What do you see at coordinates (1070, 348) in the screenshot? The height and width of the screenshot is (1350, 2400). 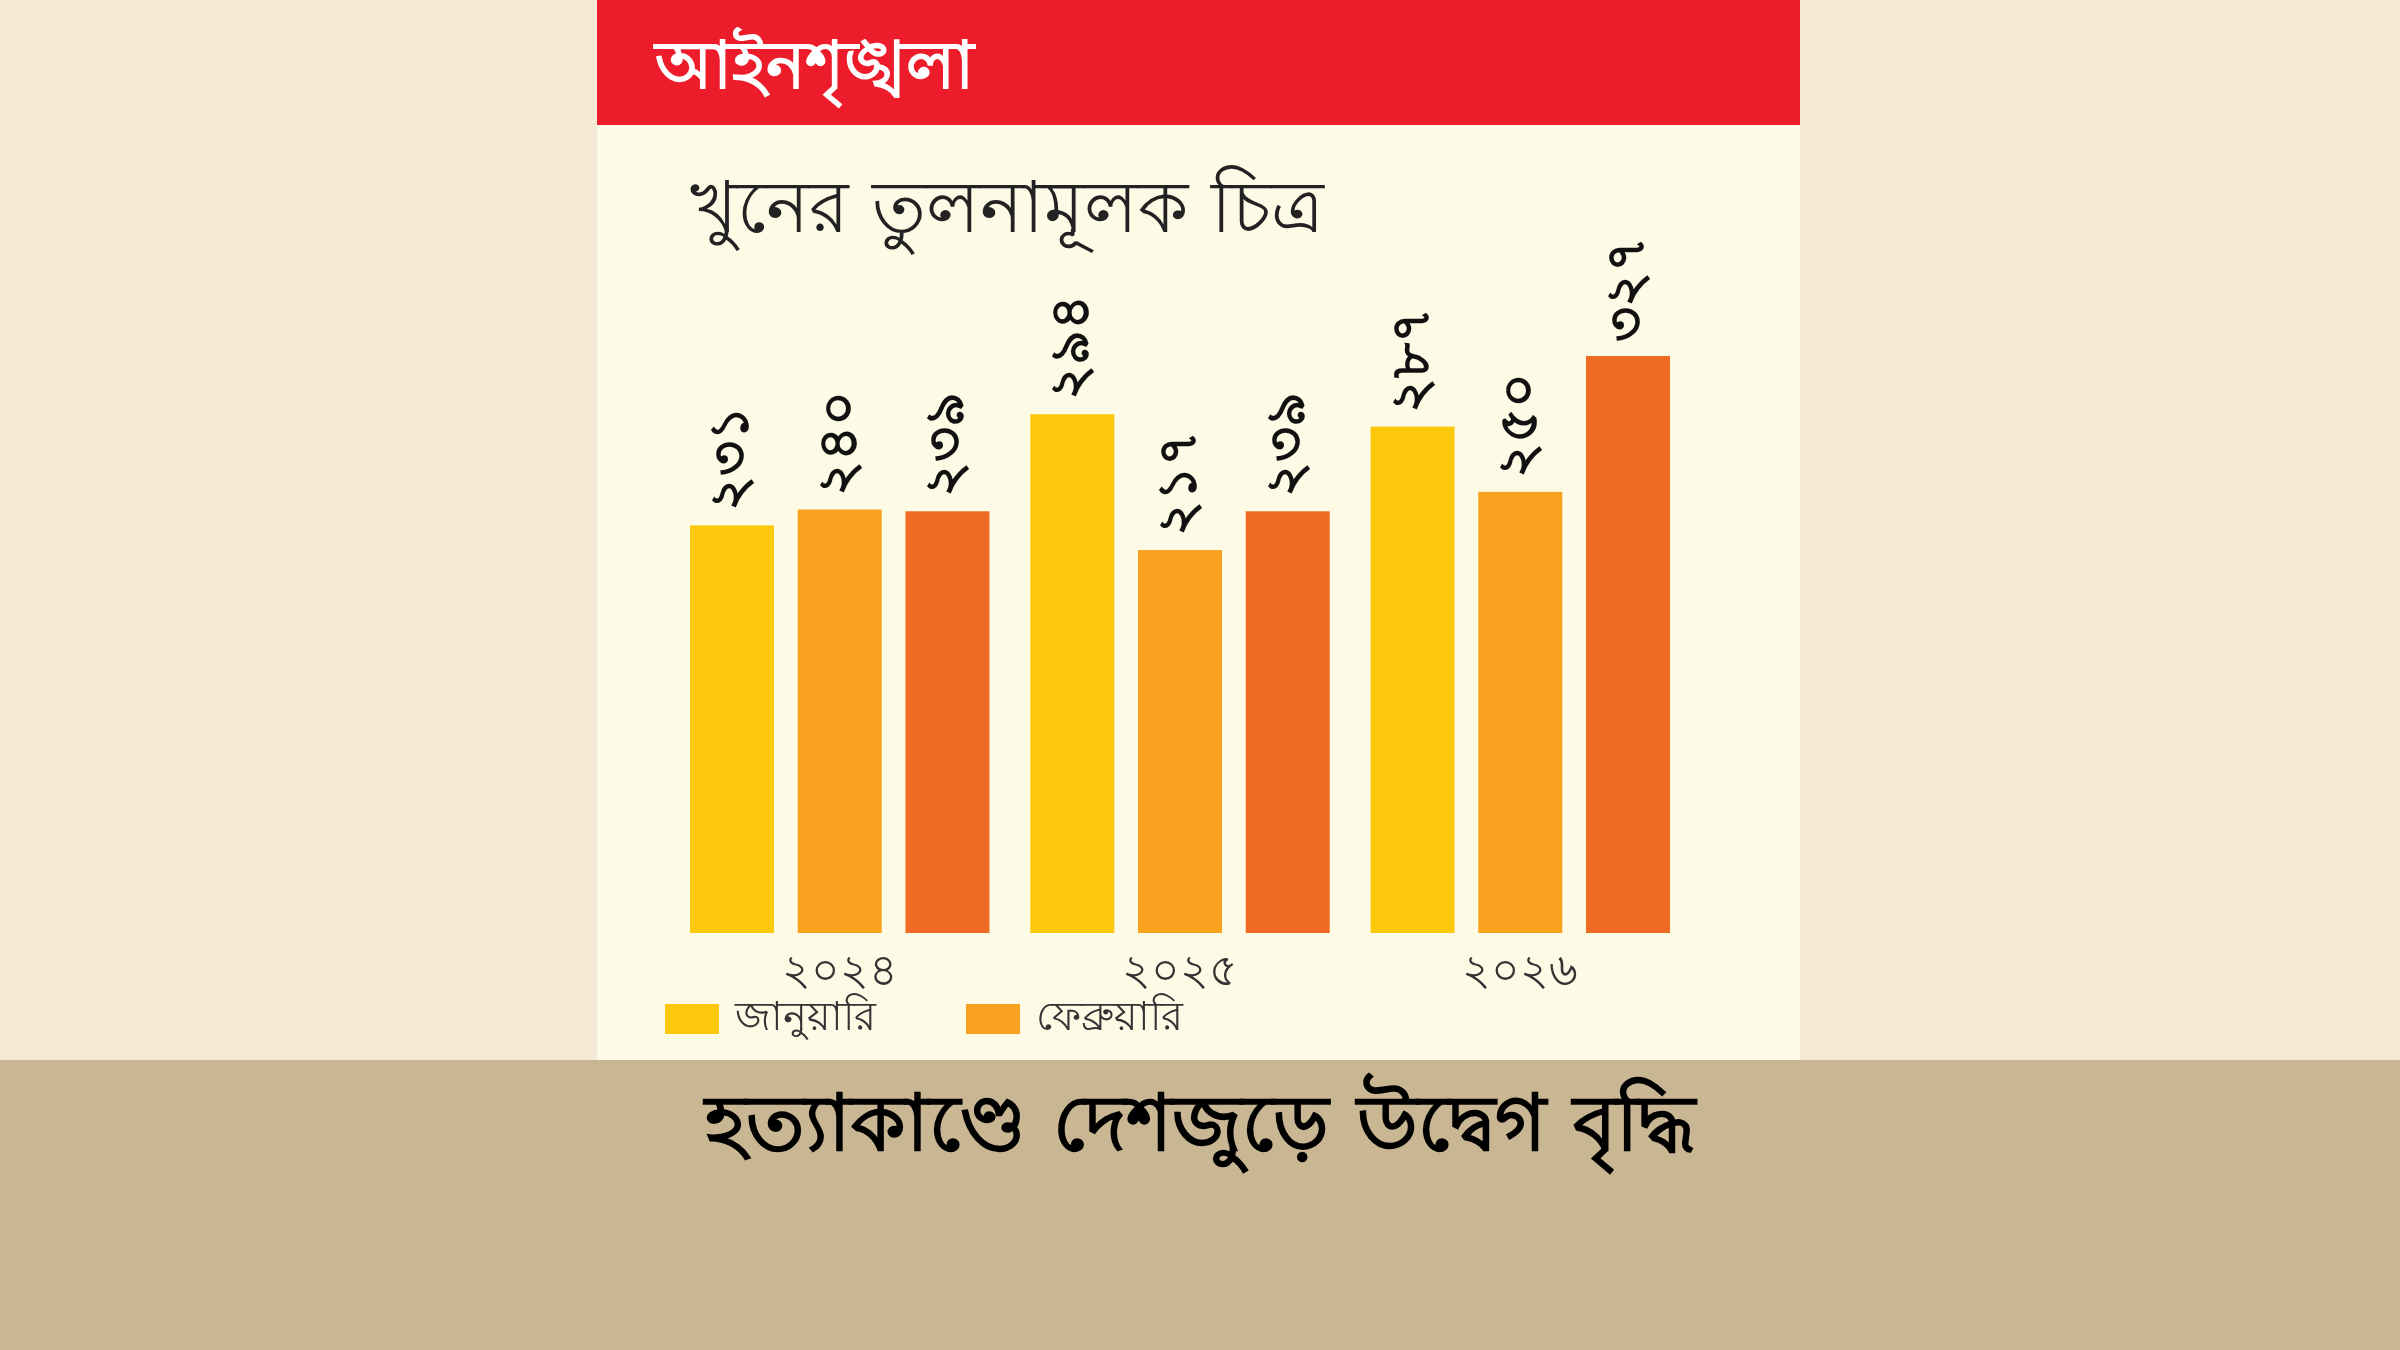 I see `data-label: ২৯৪` at bounding box center [1070, 348].